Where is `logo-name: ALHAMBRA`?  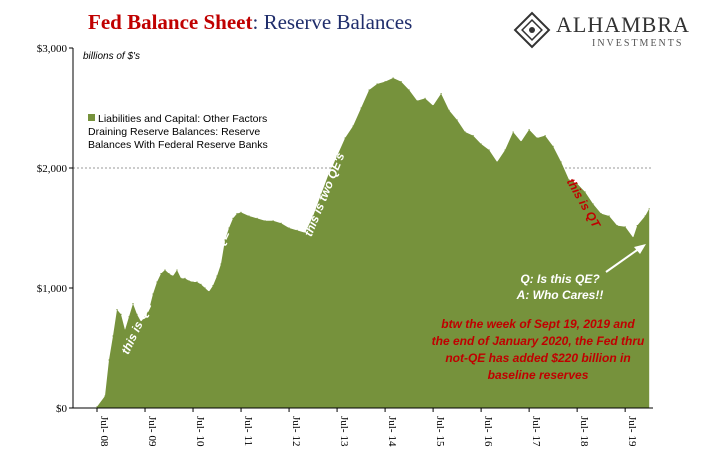 logo-name: ALHAMBRA is located at coordinates (623, 24).